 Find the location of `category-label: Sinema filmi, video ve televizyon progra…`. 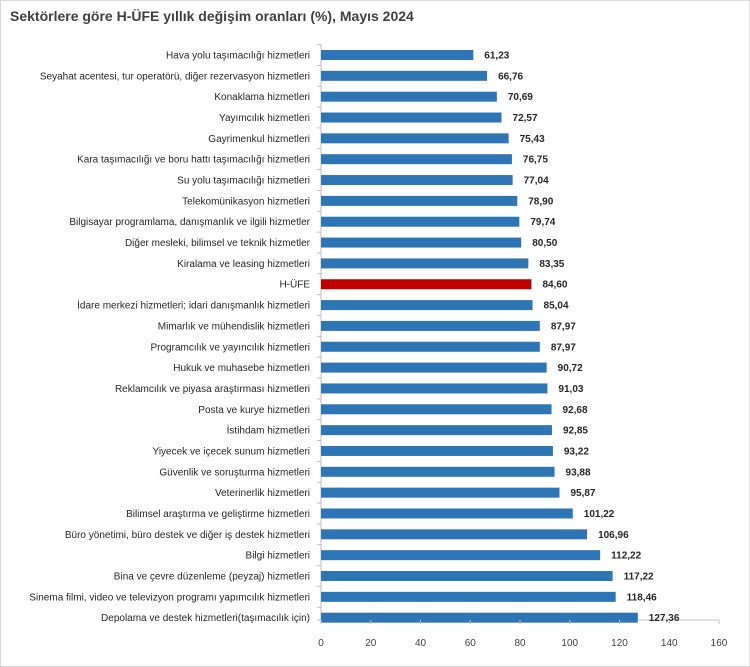

category-label: Sinema filmi, video ve televizyon progra… is located at coordinates (169, 597).